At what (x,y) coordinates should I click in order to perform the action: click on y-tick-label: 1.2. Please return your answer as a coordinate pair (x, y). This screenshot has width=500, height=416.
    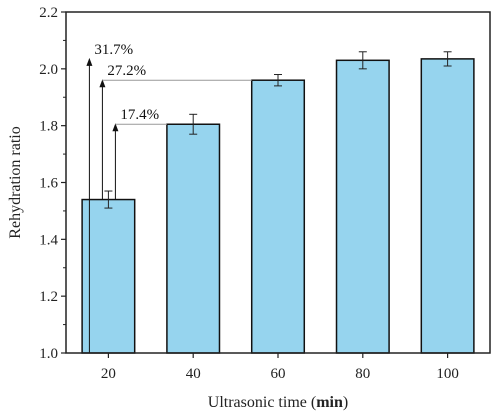
    Looking at the image, I should click on (48, 297).